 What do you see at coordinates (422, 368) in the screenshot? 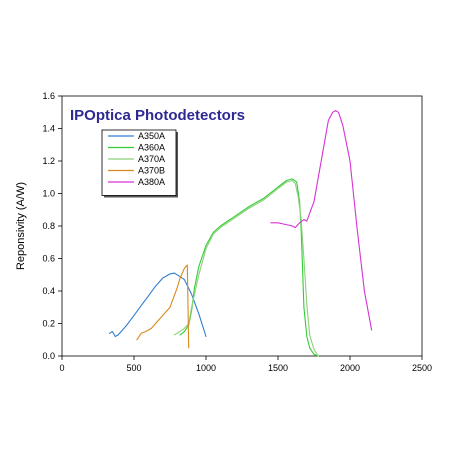
I see `x-tick-label: 2500` at bounding box center [422, 368].